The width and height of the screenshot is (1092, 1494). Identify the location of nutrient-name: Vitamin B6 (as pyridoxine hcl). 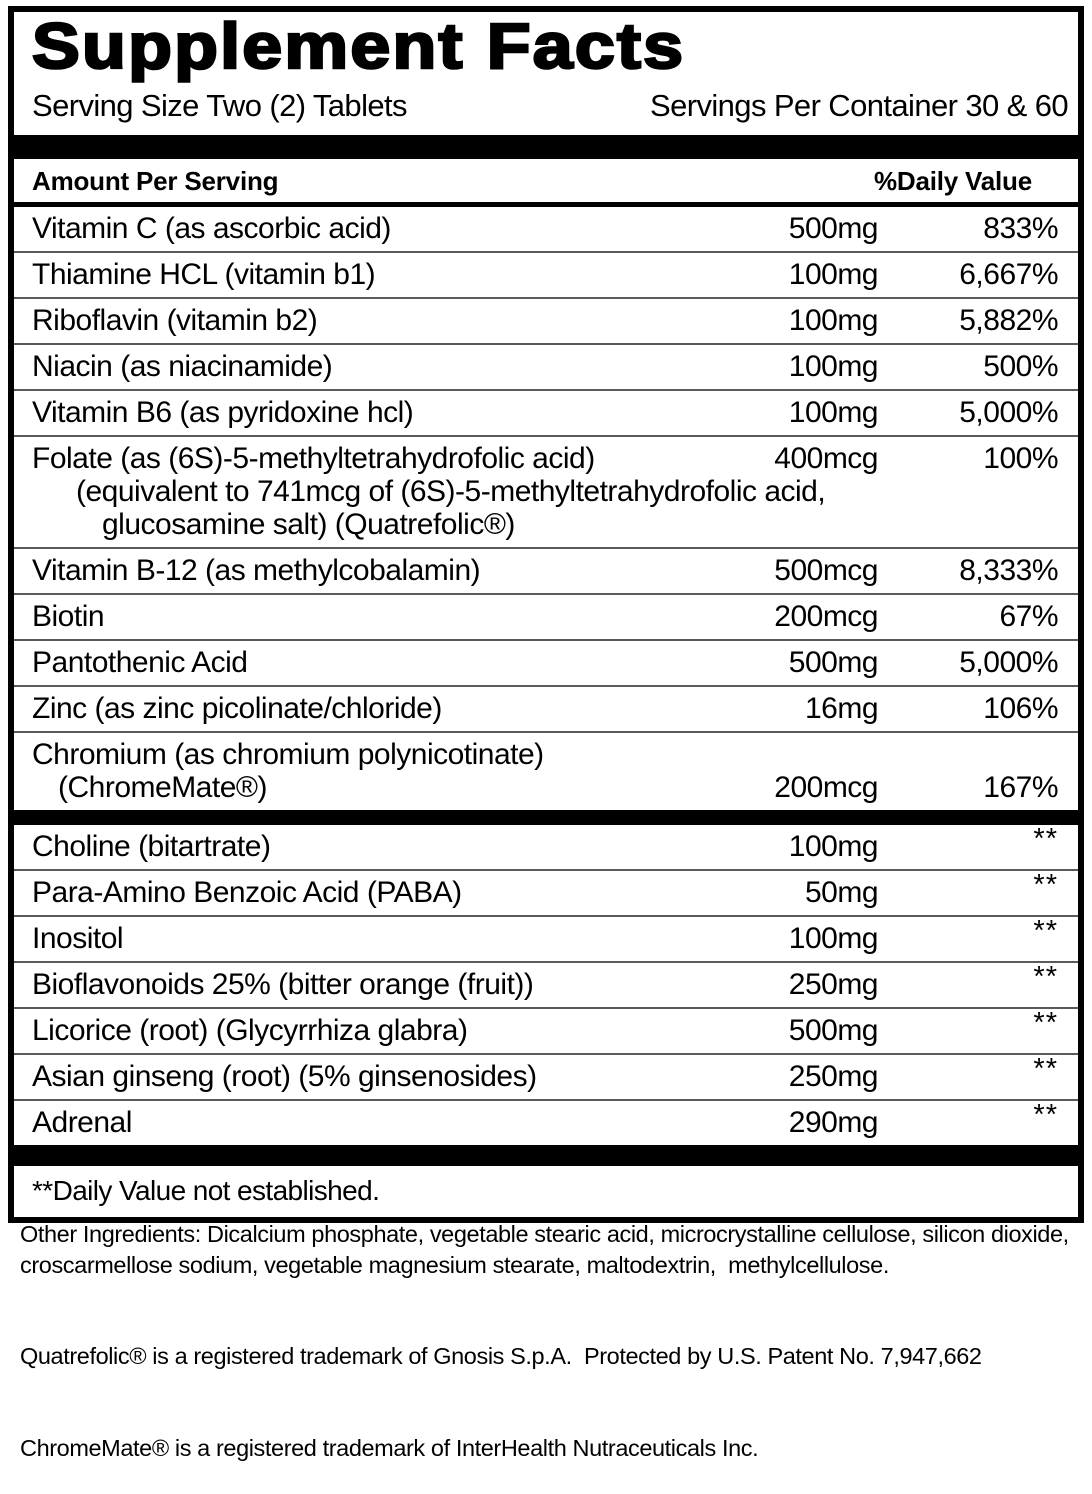
(223, 412).